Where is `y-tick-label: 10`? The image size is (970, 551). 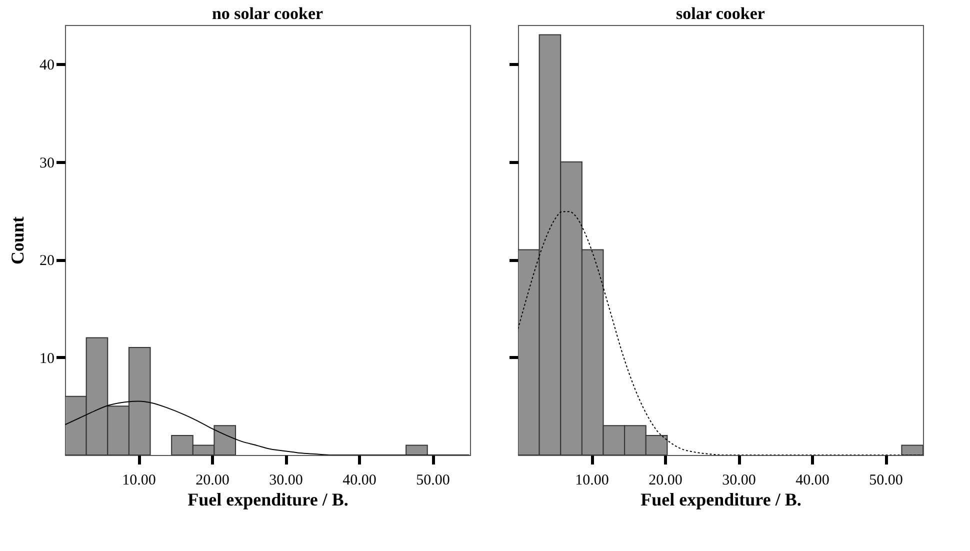
y-tick-label: 10 is located at coordinates (47, 358).